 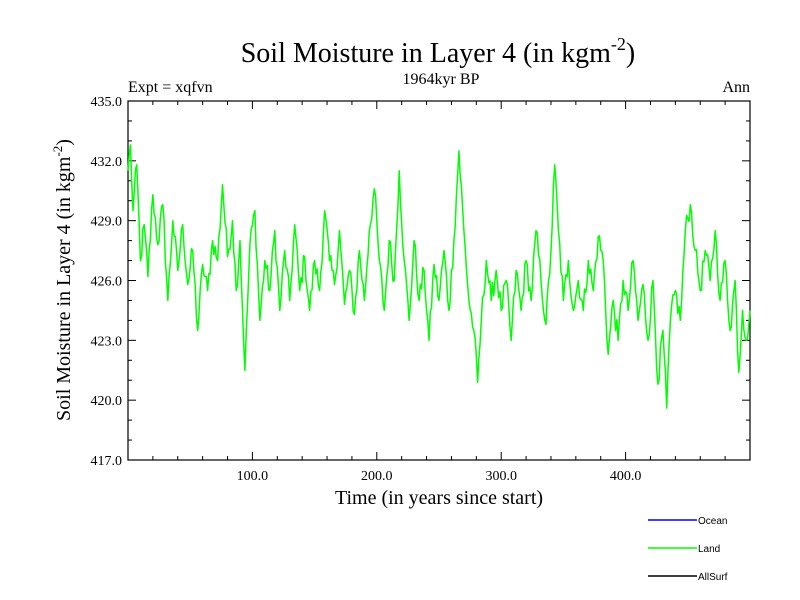 I want to click on y-tick-label: 435.0, so click(x=107, y=102).